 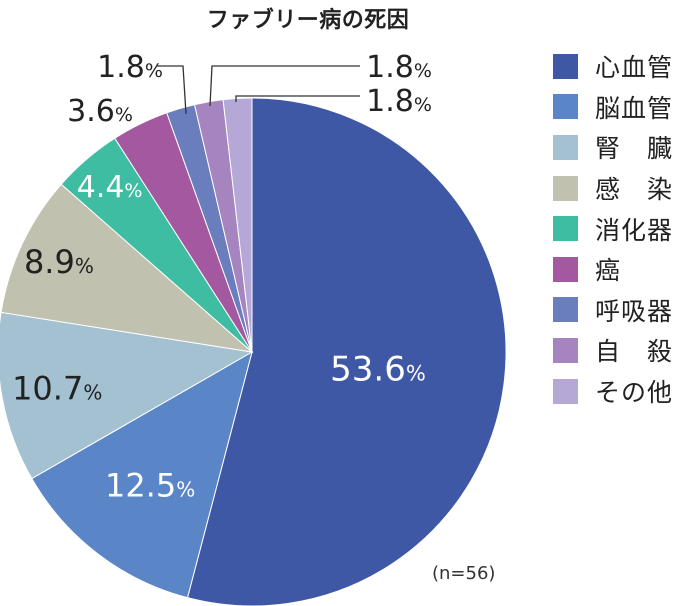 I want to click on pie-slice-脳血管, so click(x=142, y=474).